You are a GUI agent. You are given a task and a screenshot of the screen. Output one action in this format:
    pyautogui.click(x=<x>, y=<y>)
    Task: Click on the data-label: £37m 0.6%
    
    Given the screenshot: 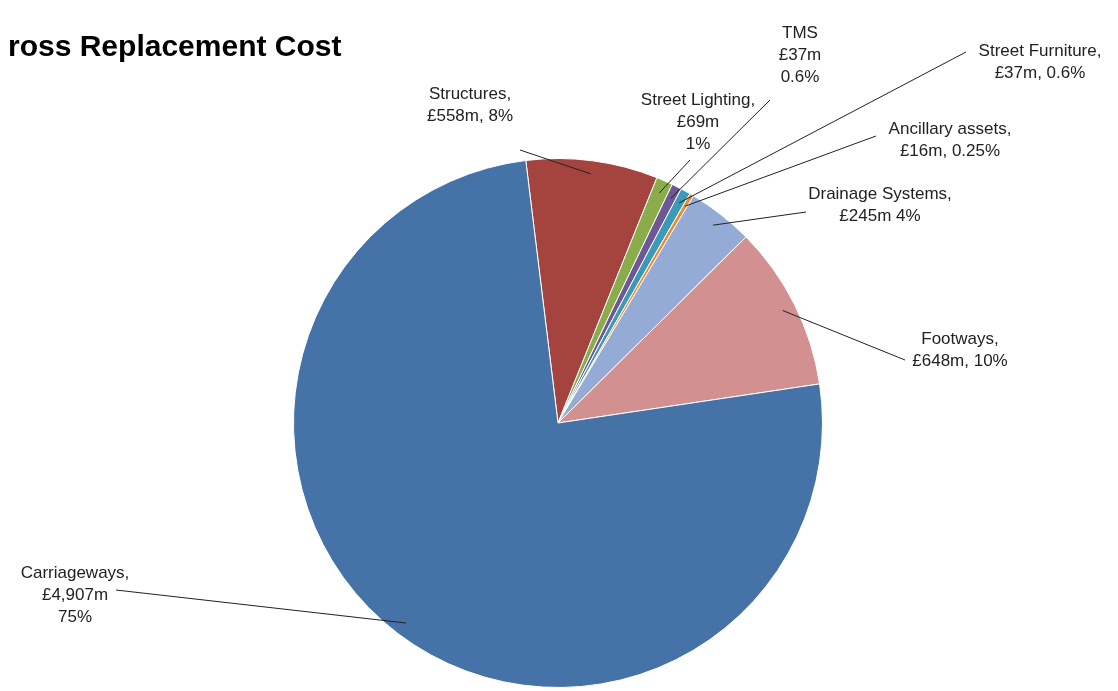 What is the action you would take?
    pyautogui.click(x=800, y=65)
    